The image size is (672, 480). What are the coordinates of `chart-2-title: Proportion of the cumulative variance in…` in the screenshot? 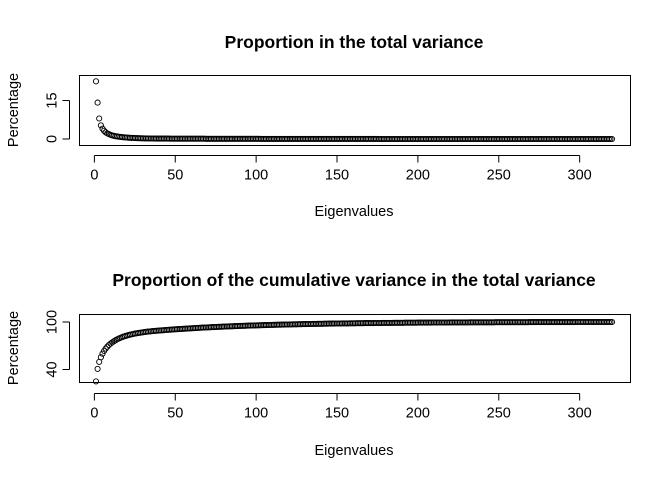 It's located at (354, 280).